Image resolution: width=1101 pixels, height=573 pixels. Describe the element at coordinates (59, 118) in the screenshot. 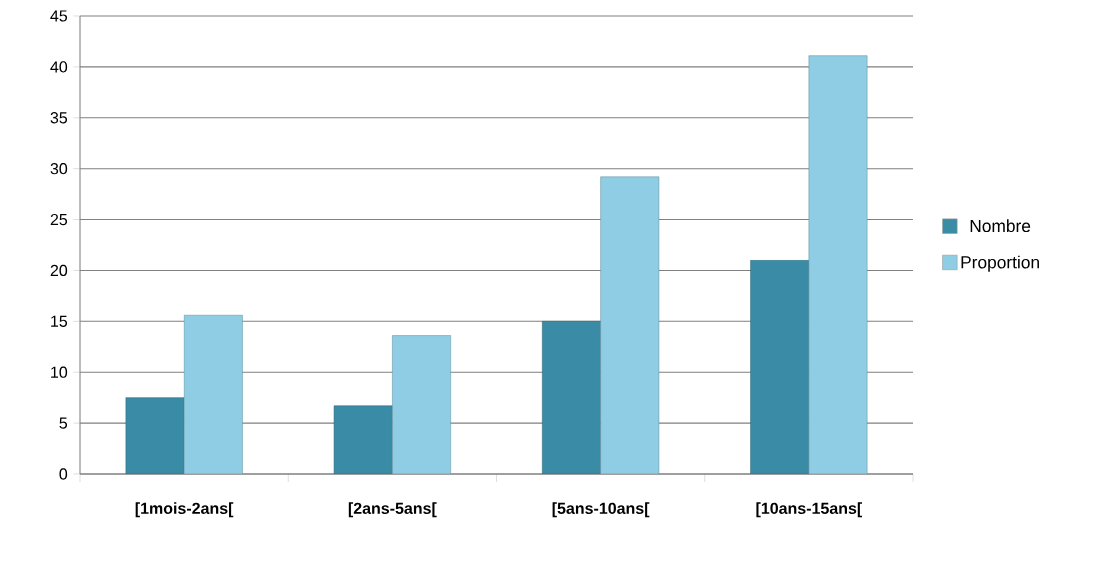

I see `y-tick-label: 35` at that location.